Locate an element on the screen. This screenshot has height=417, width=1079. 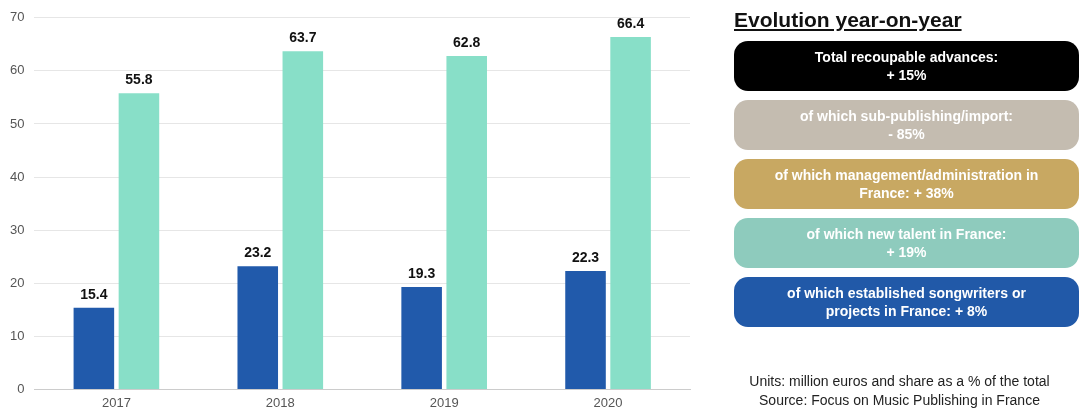
x-tick-label: 2018 is located at coordinates (280, 402).